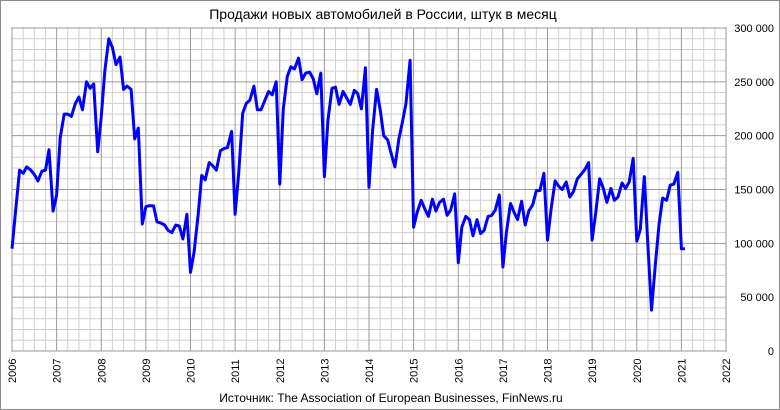 Image resolution: width=780 pixels, height=410 pixels. I want to click on x-tick-label: 2020, so click(638, 371).